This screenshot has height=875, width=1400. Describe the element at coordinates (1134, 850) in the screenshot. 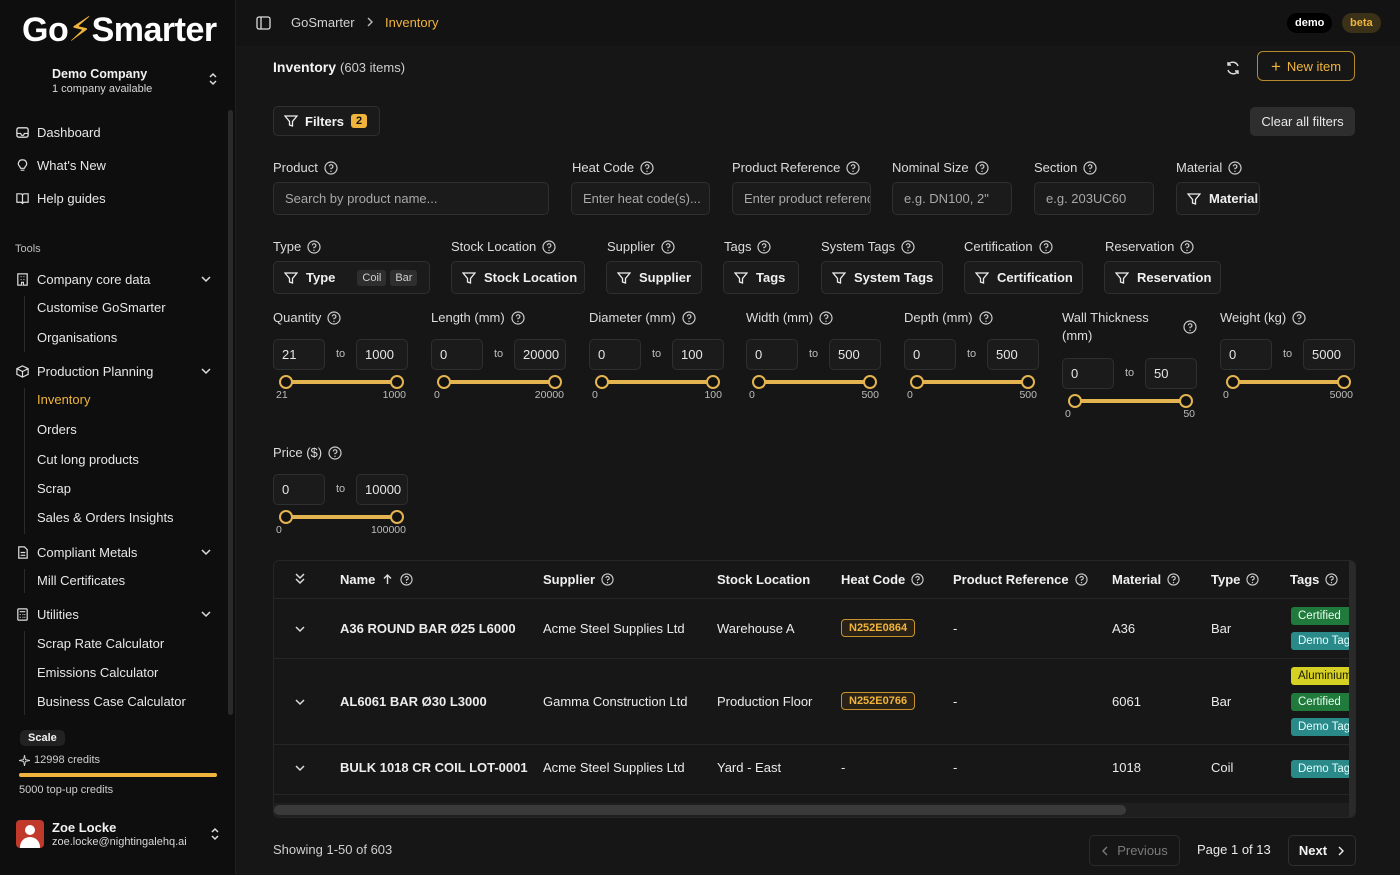

I see `previous-button: Previous` at that location.